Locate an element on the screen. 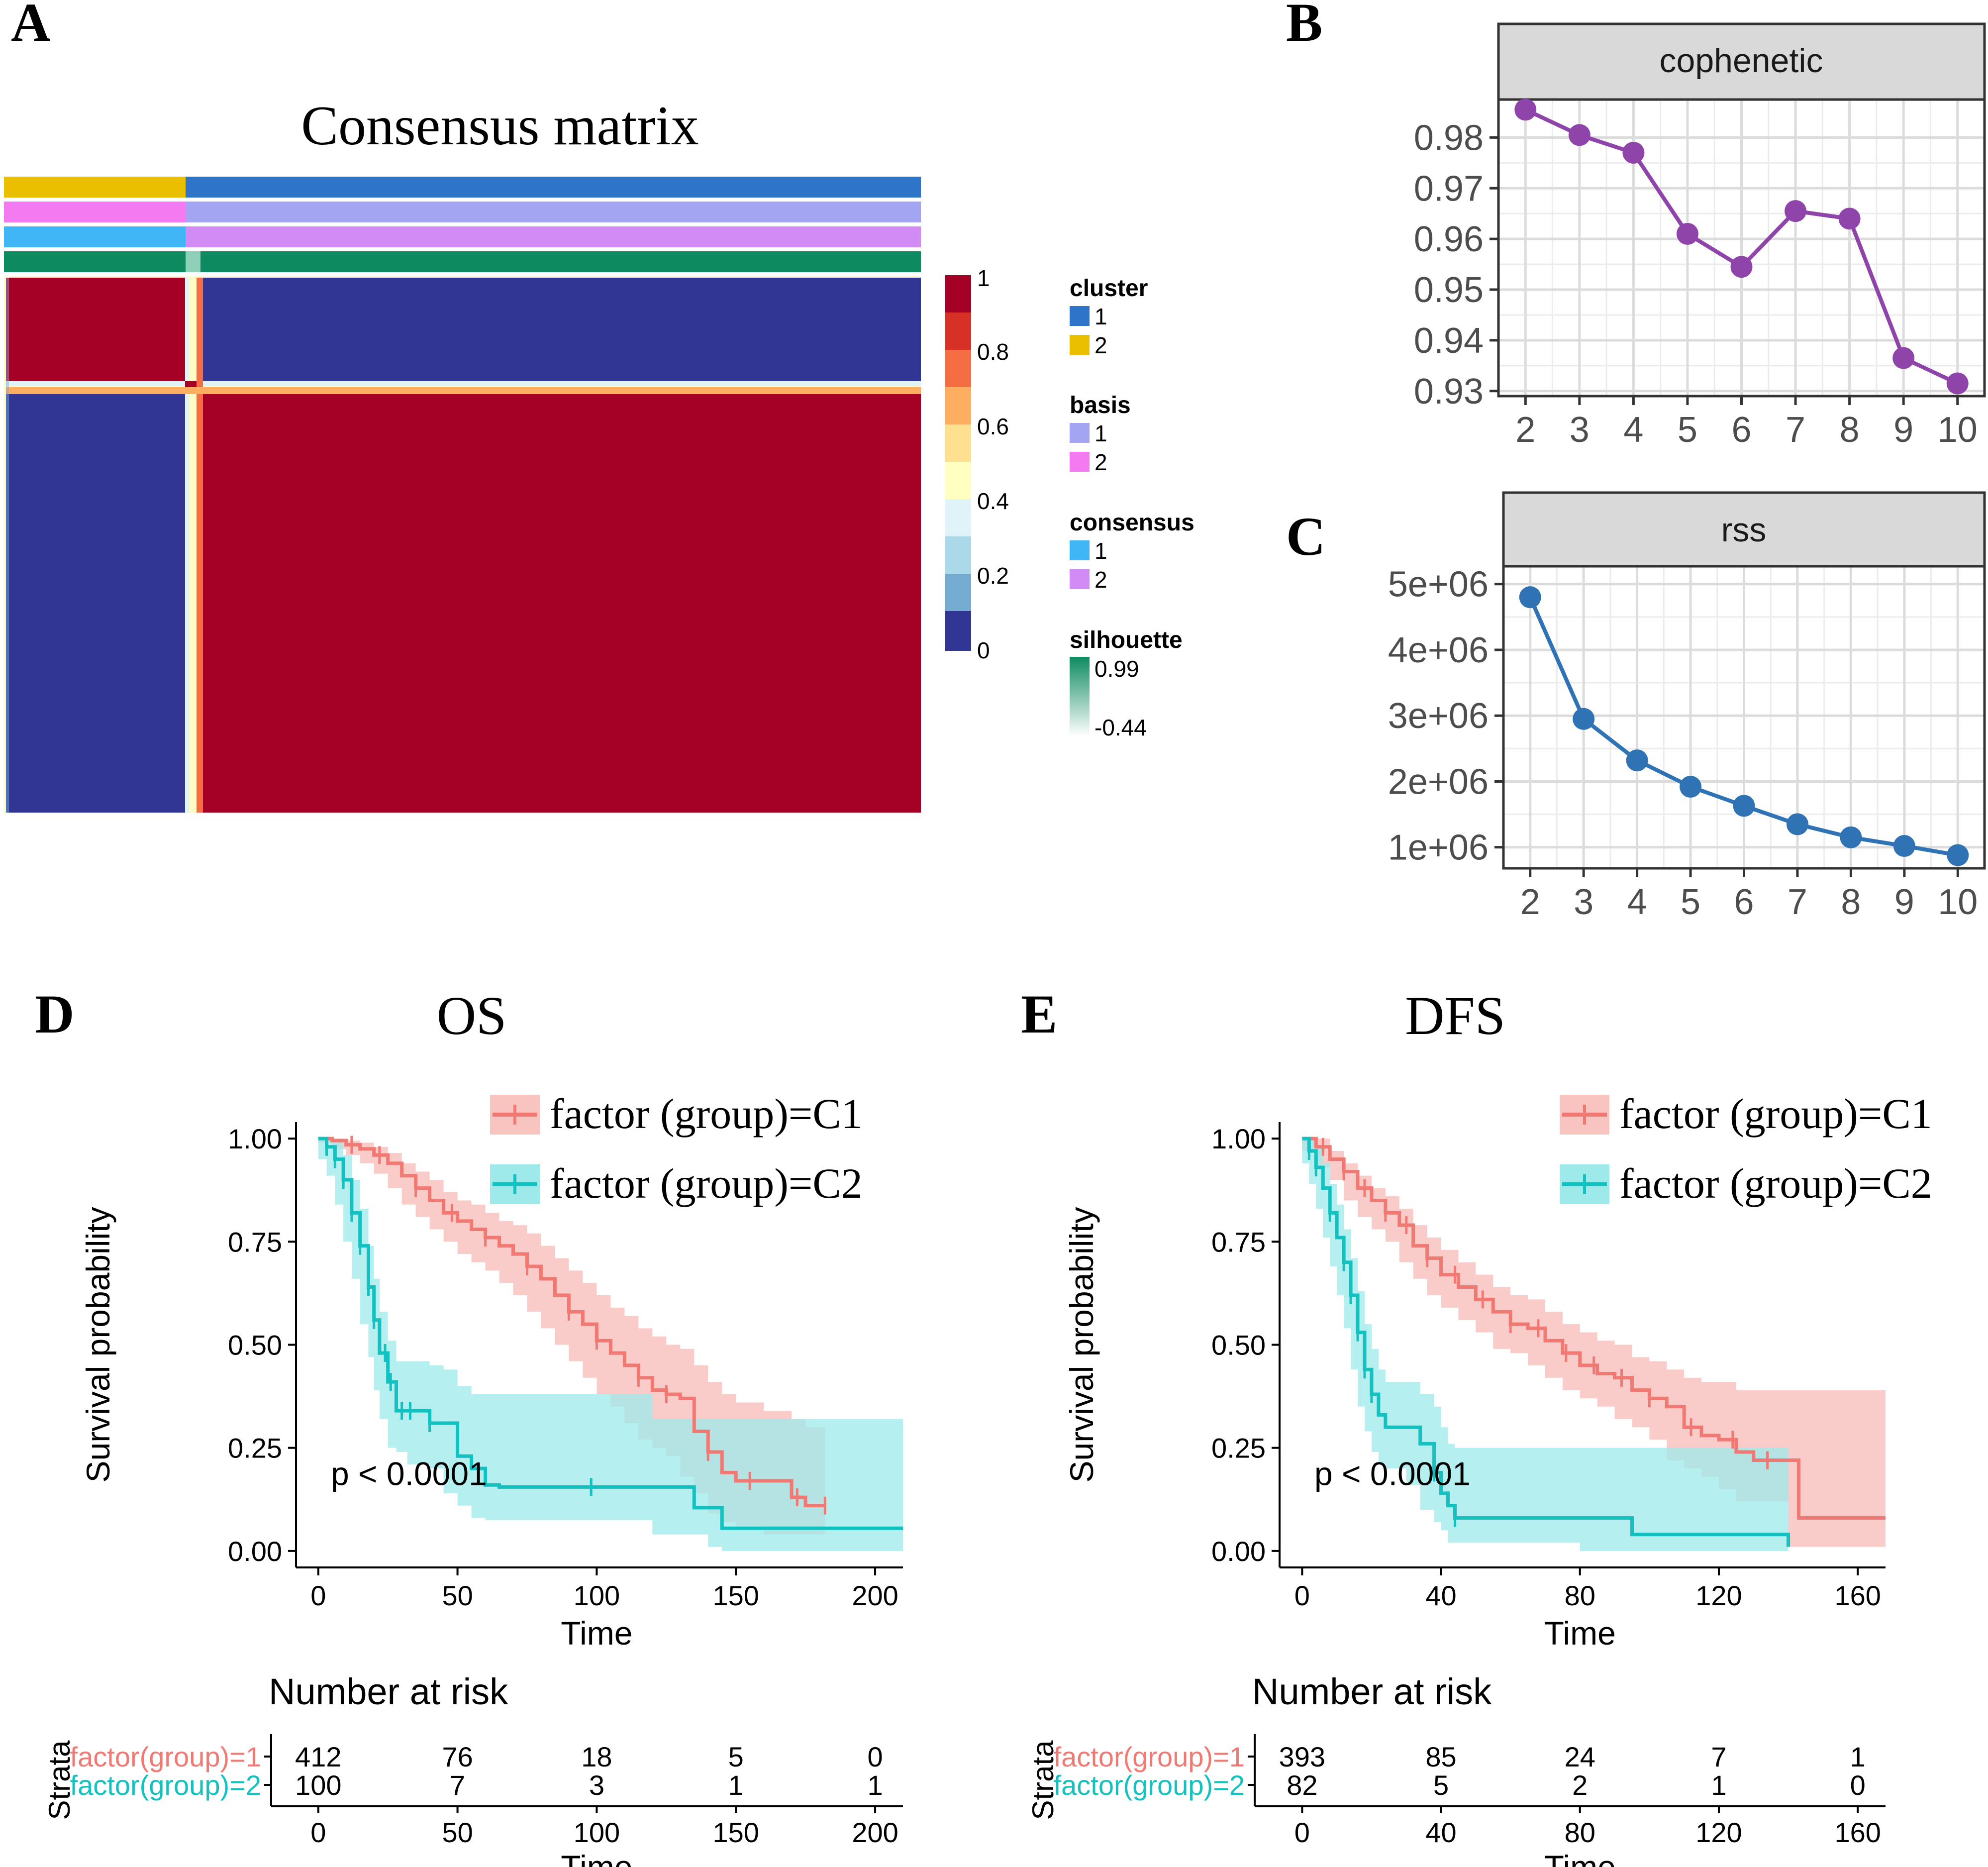 The width and height of the screenshot is (1988, 1867). cophenetic-x-tick-label: 8 is located at coordinates (1850, 430).